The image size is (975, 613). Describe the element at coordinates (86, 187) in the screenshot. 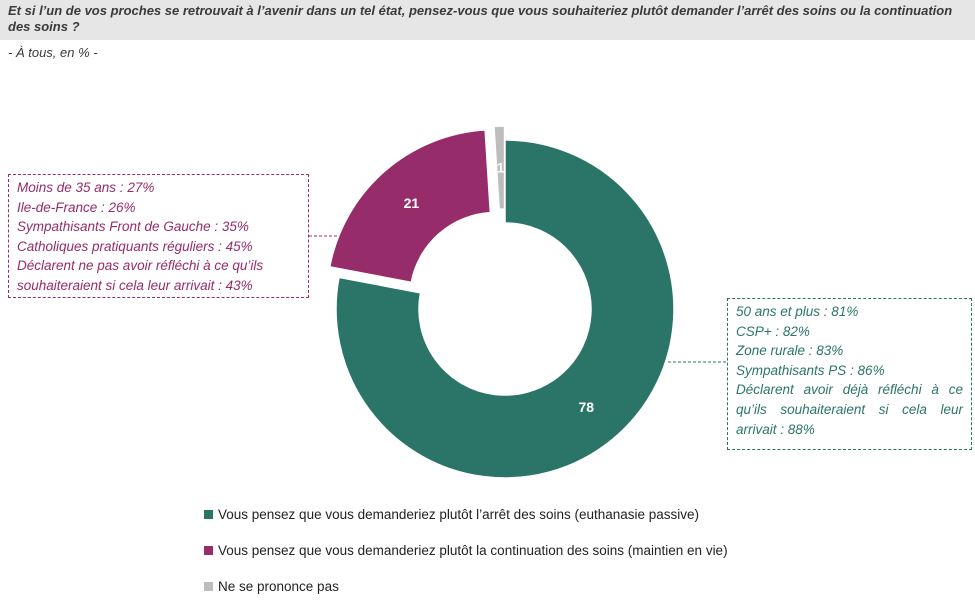

I see `callout-line: Moins de 35 ans : 27%` at that location.